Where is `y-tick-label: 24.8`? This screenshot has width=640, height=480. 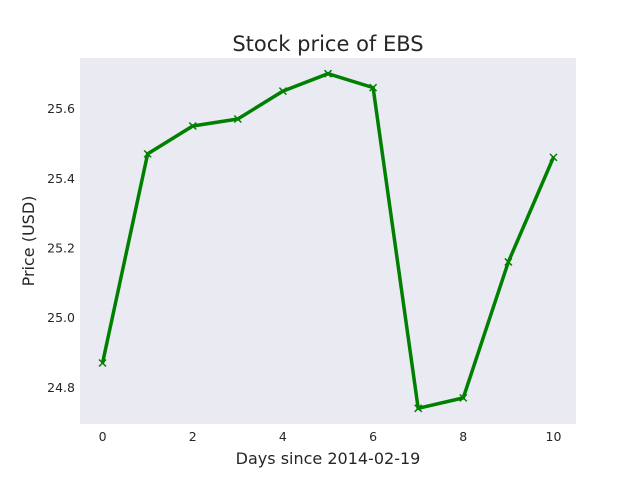 y-tick-label: 24.8 is located at coordinates (61, 387).